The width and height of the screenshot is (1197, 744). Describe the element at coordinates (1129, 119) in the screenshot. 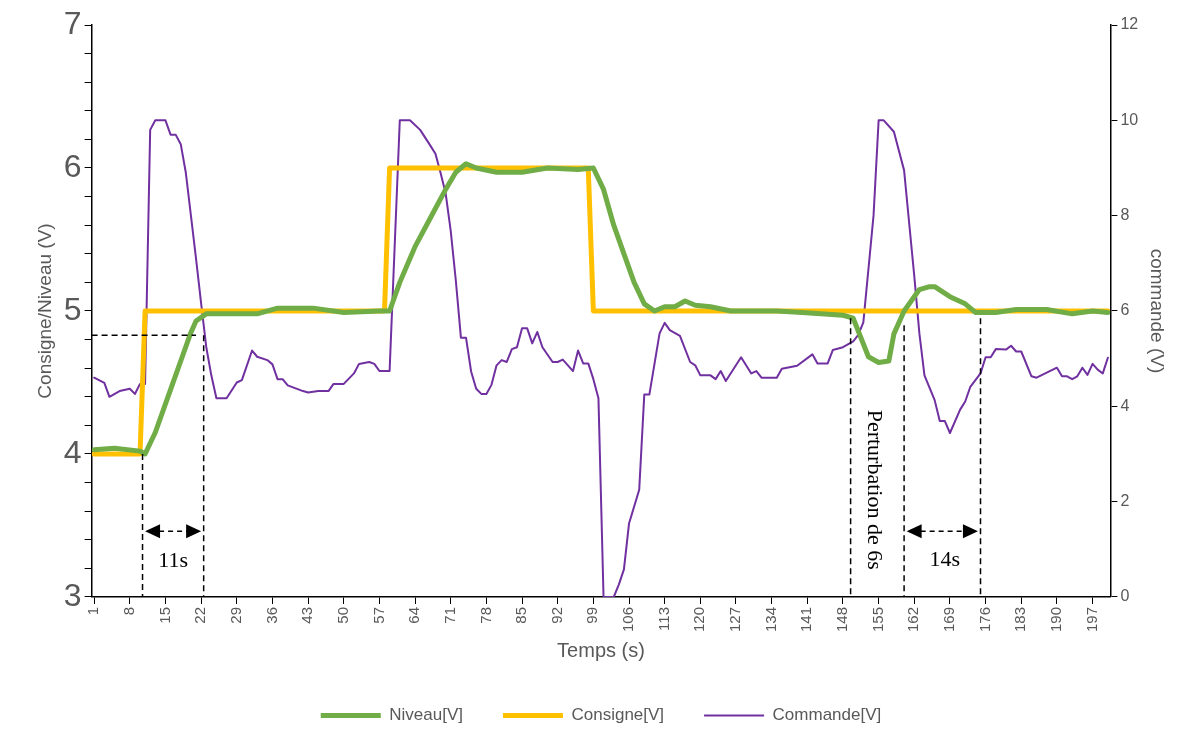

I see `y2-tick-label: 10` at that location.